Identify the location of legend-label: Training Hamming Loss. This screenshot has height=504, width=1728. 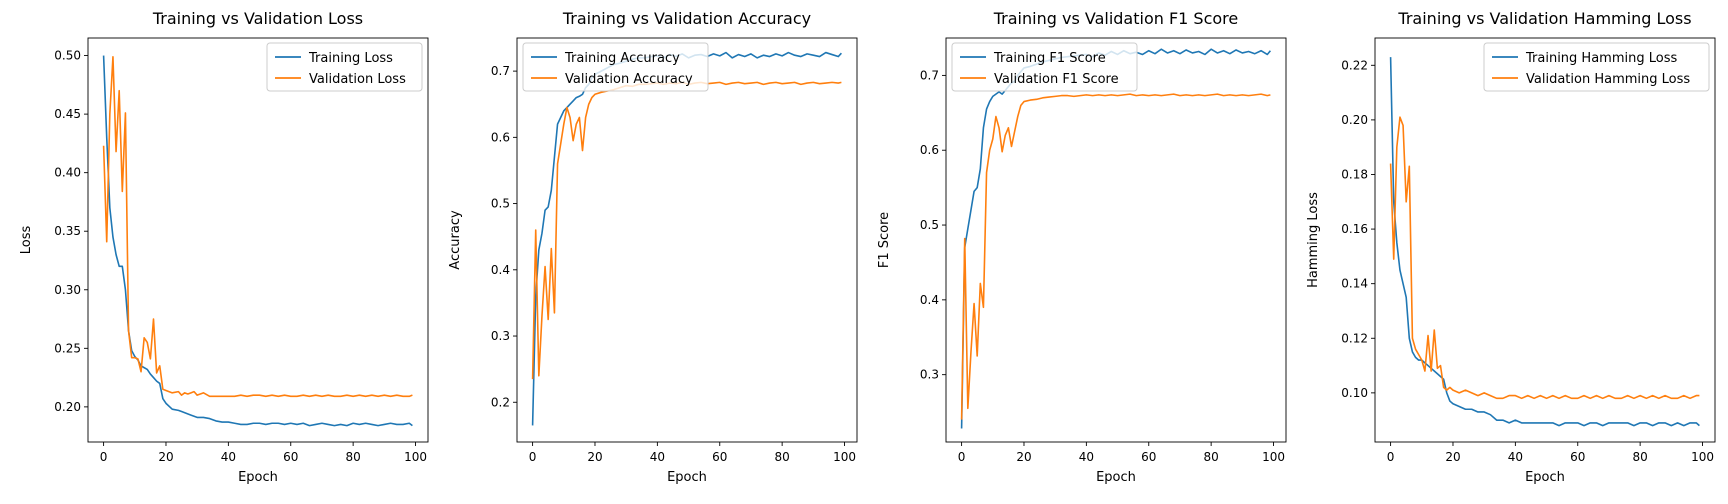
(1601, 58).